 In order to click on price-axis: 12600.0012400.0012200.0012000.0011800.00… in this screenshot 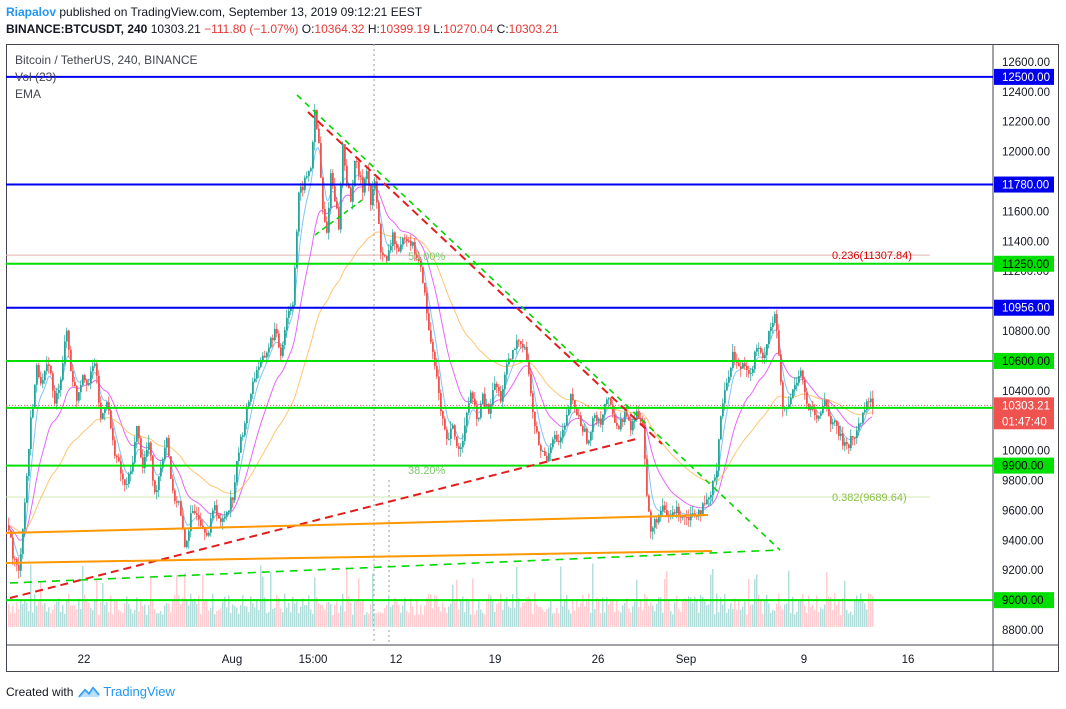, I will do `click(1024, 347)`.